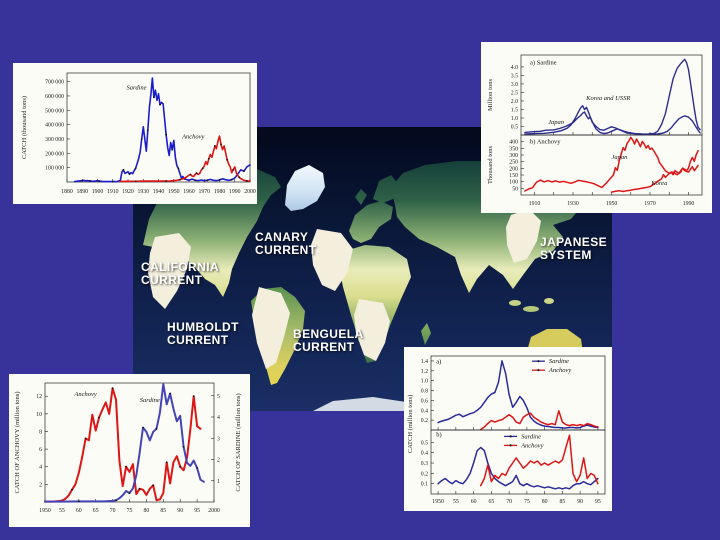 The height and width of the screenshot is (540, 720). What do you see at coordinates (218, 397) in the screenshot?
I see `svg-text: 5` at bounding box center [218, 397].